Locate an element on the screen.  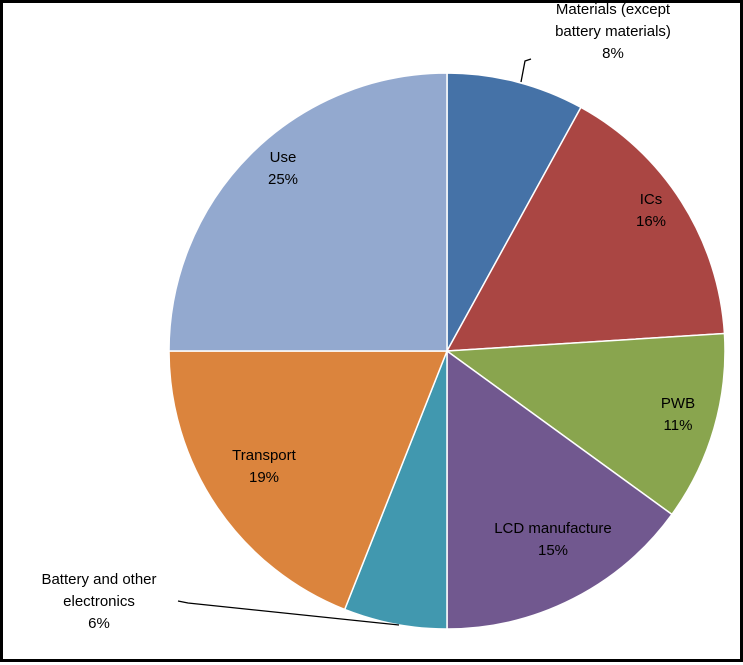
pie-slice-ics is located at coordinates (585, 229).